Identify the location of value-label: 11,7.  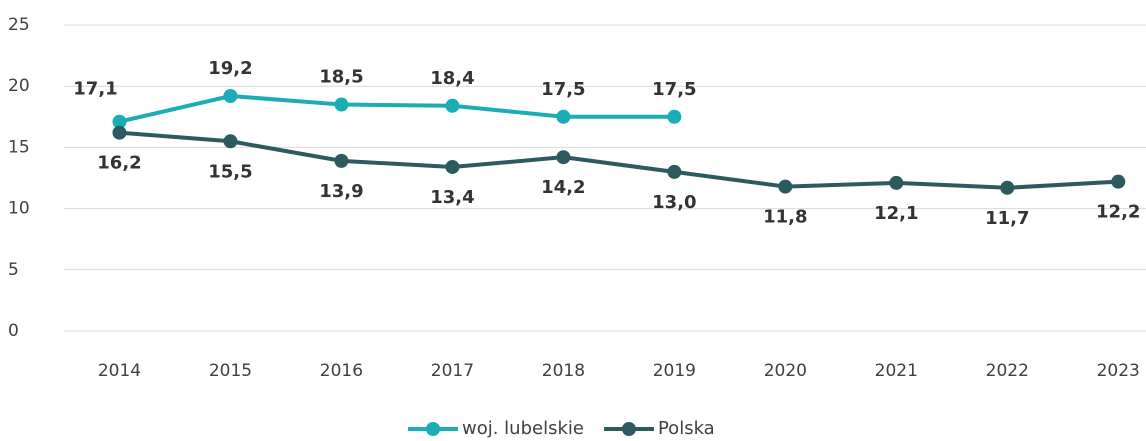
(1007, 218).